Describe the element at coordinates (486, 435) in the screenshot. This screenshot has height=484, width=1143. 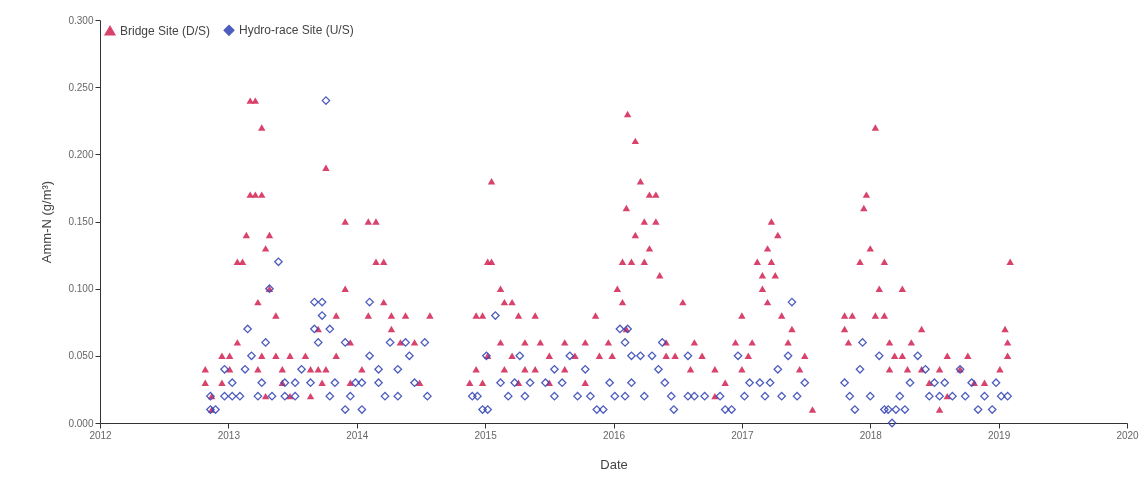
I see `x-tick-label: 2015` at that location.